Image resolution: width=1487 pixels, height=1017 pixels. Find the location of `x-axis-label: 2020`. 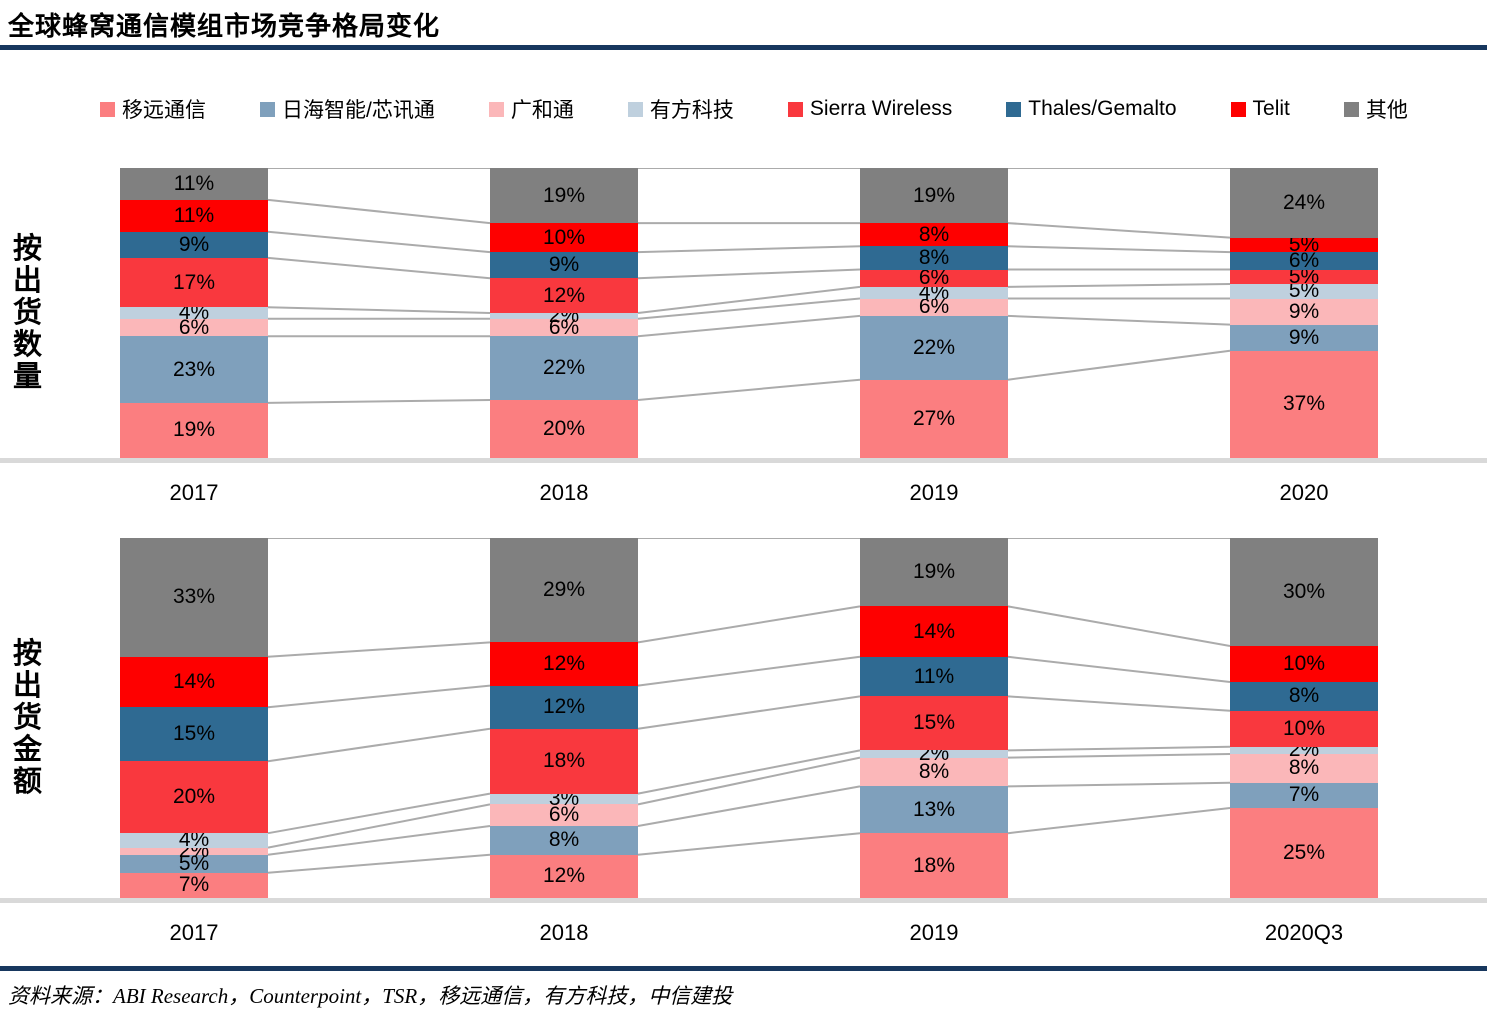

x-axis-label: 2020 is located at coordinates (1304, 492).